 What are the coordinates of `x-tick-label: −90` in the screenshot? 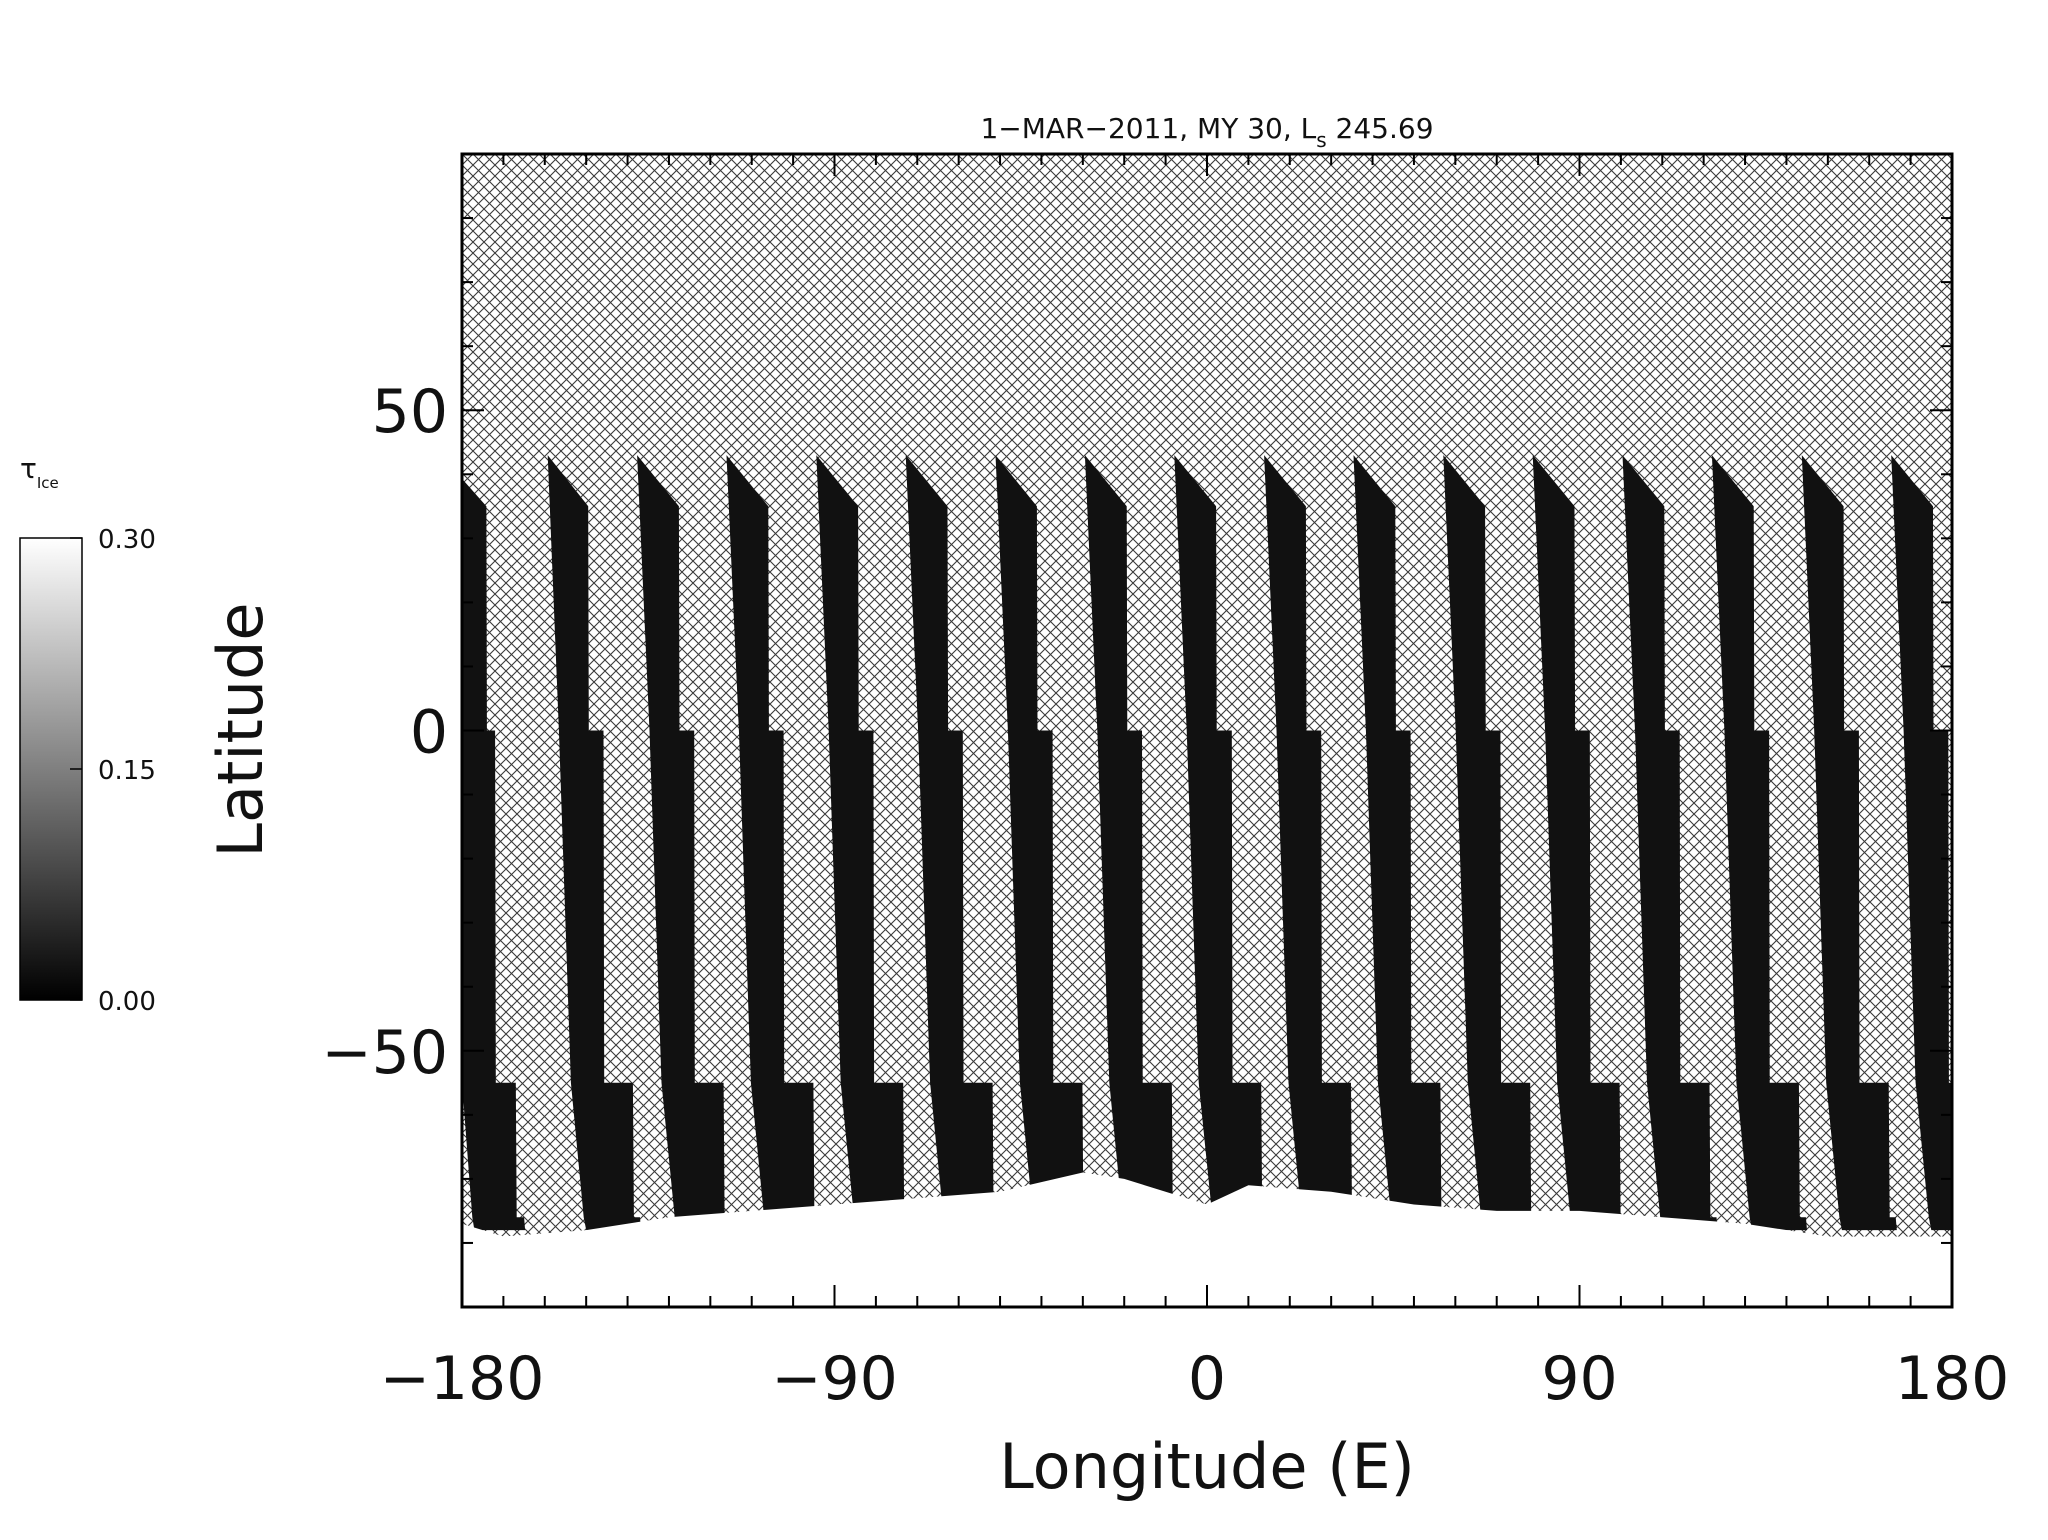 It's located at (834, 1379).